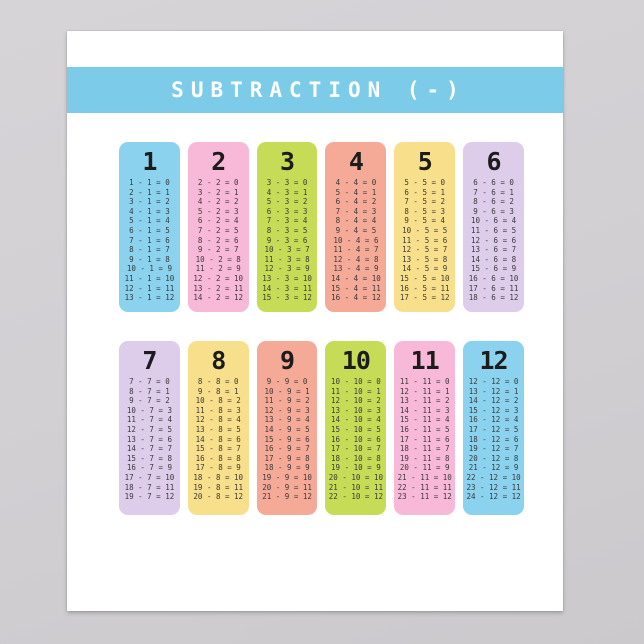  Describe the element at coordinates (149, 439) in the screenshot. I see `equation: 13 - 7 = 6` at that location.